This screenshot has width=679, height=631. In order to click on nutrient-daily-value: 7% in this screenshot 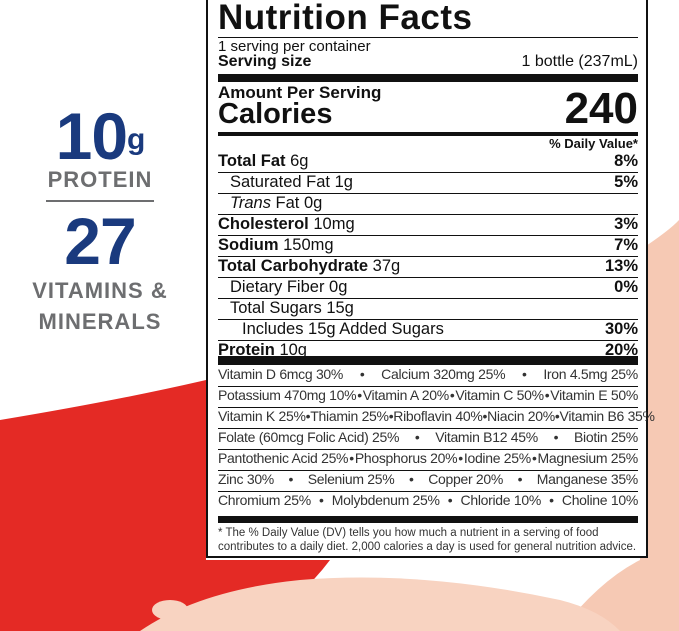, I will do `click(626, 245)`.